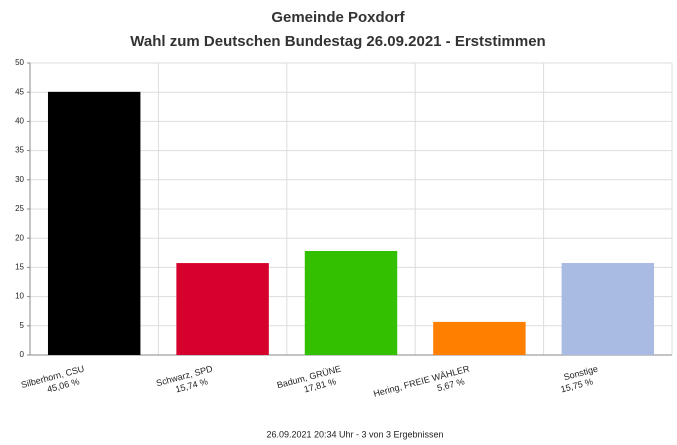 The height and width of the screenshot is (445, 677). Describe the element at coordinates (19, 237) in the screenshot. I see `y-tick-label: 20` at that location.